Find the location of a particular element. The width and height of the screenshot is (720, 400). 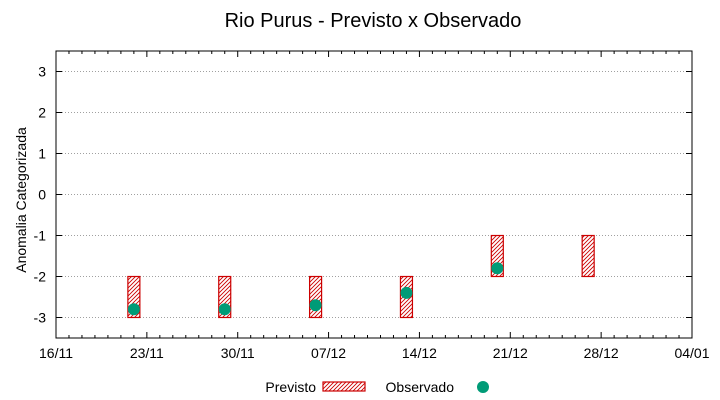

y-tick-label: 0 is located at coordinates (42, 195).